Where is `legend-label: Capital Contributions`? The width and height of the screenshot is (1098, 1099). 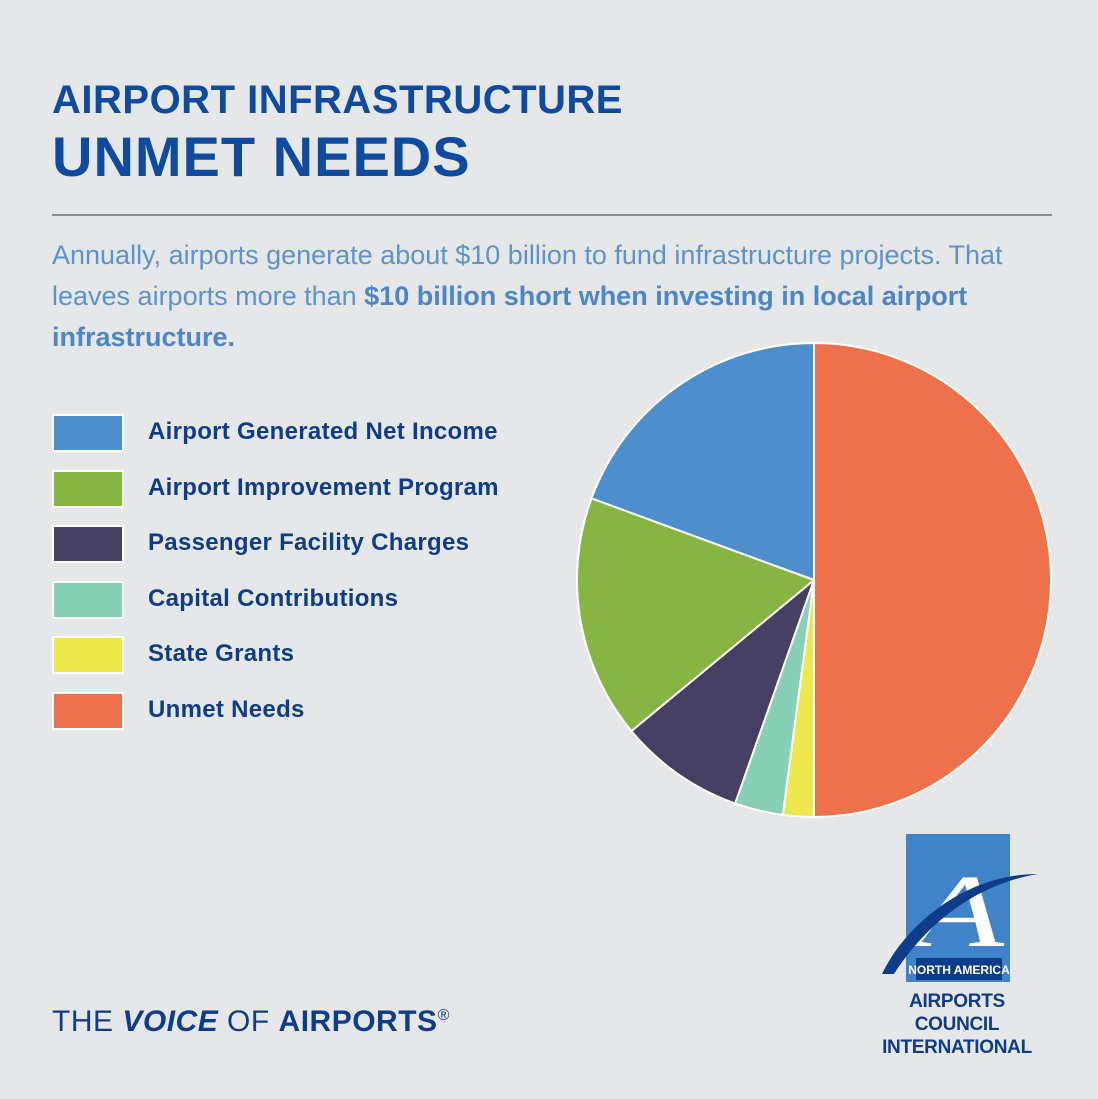 legend-label: Capital Contributions is located at coordinates (273, 598).